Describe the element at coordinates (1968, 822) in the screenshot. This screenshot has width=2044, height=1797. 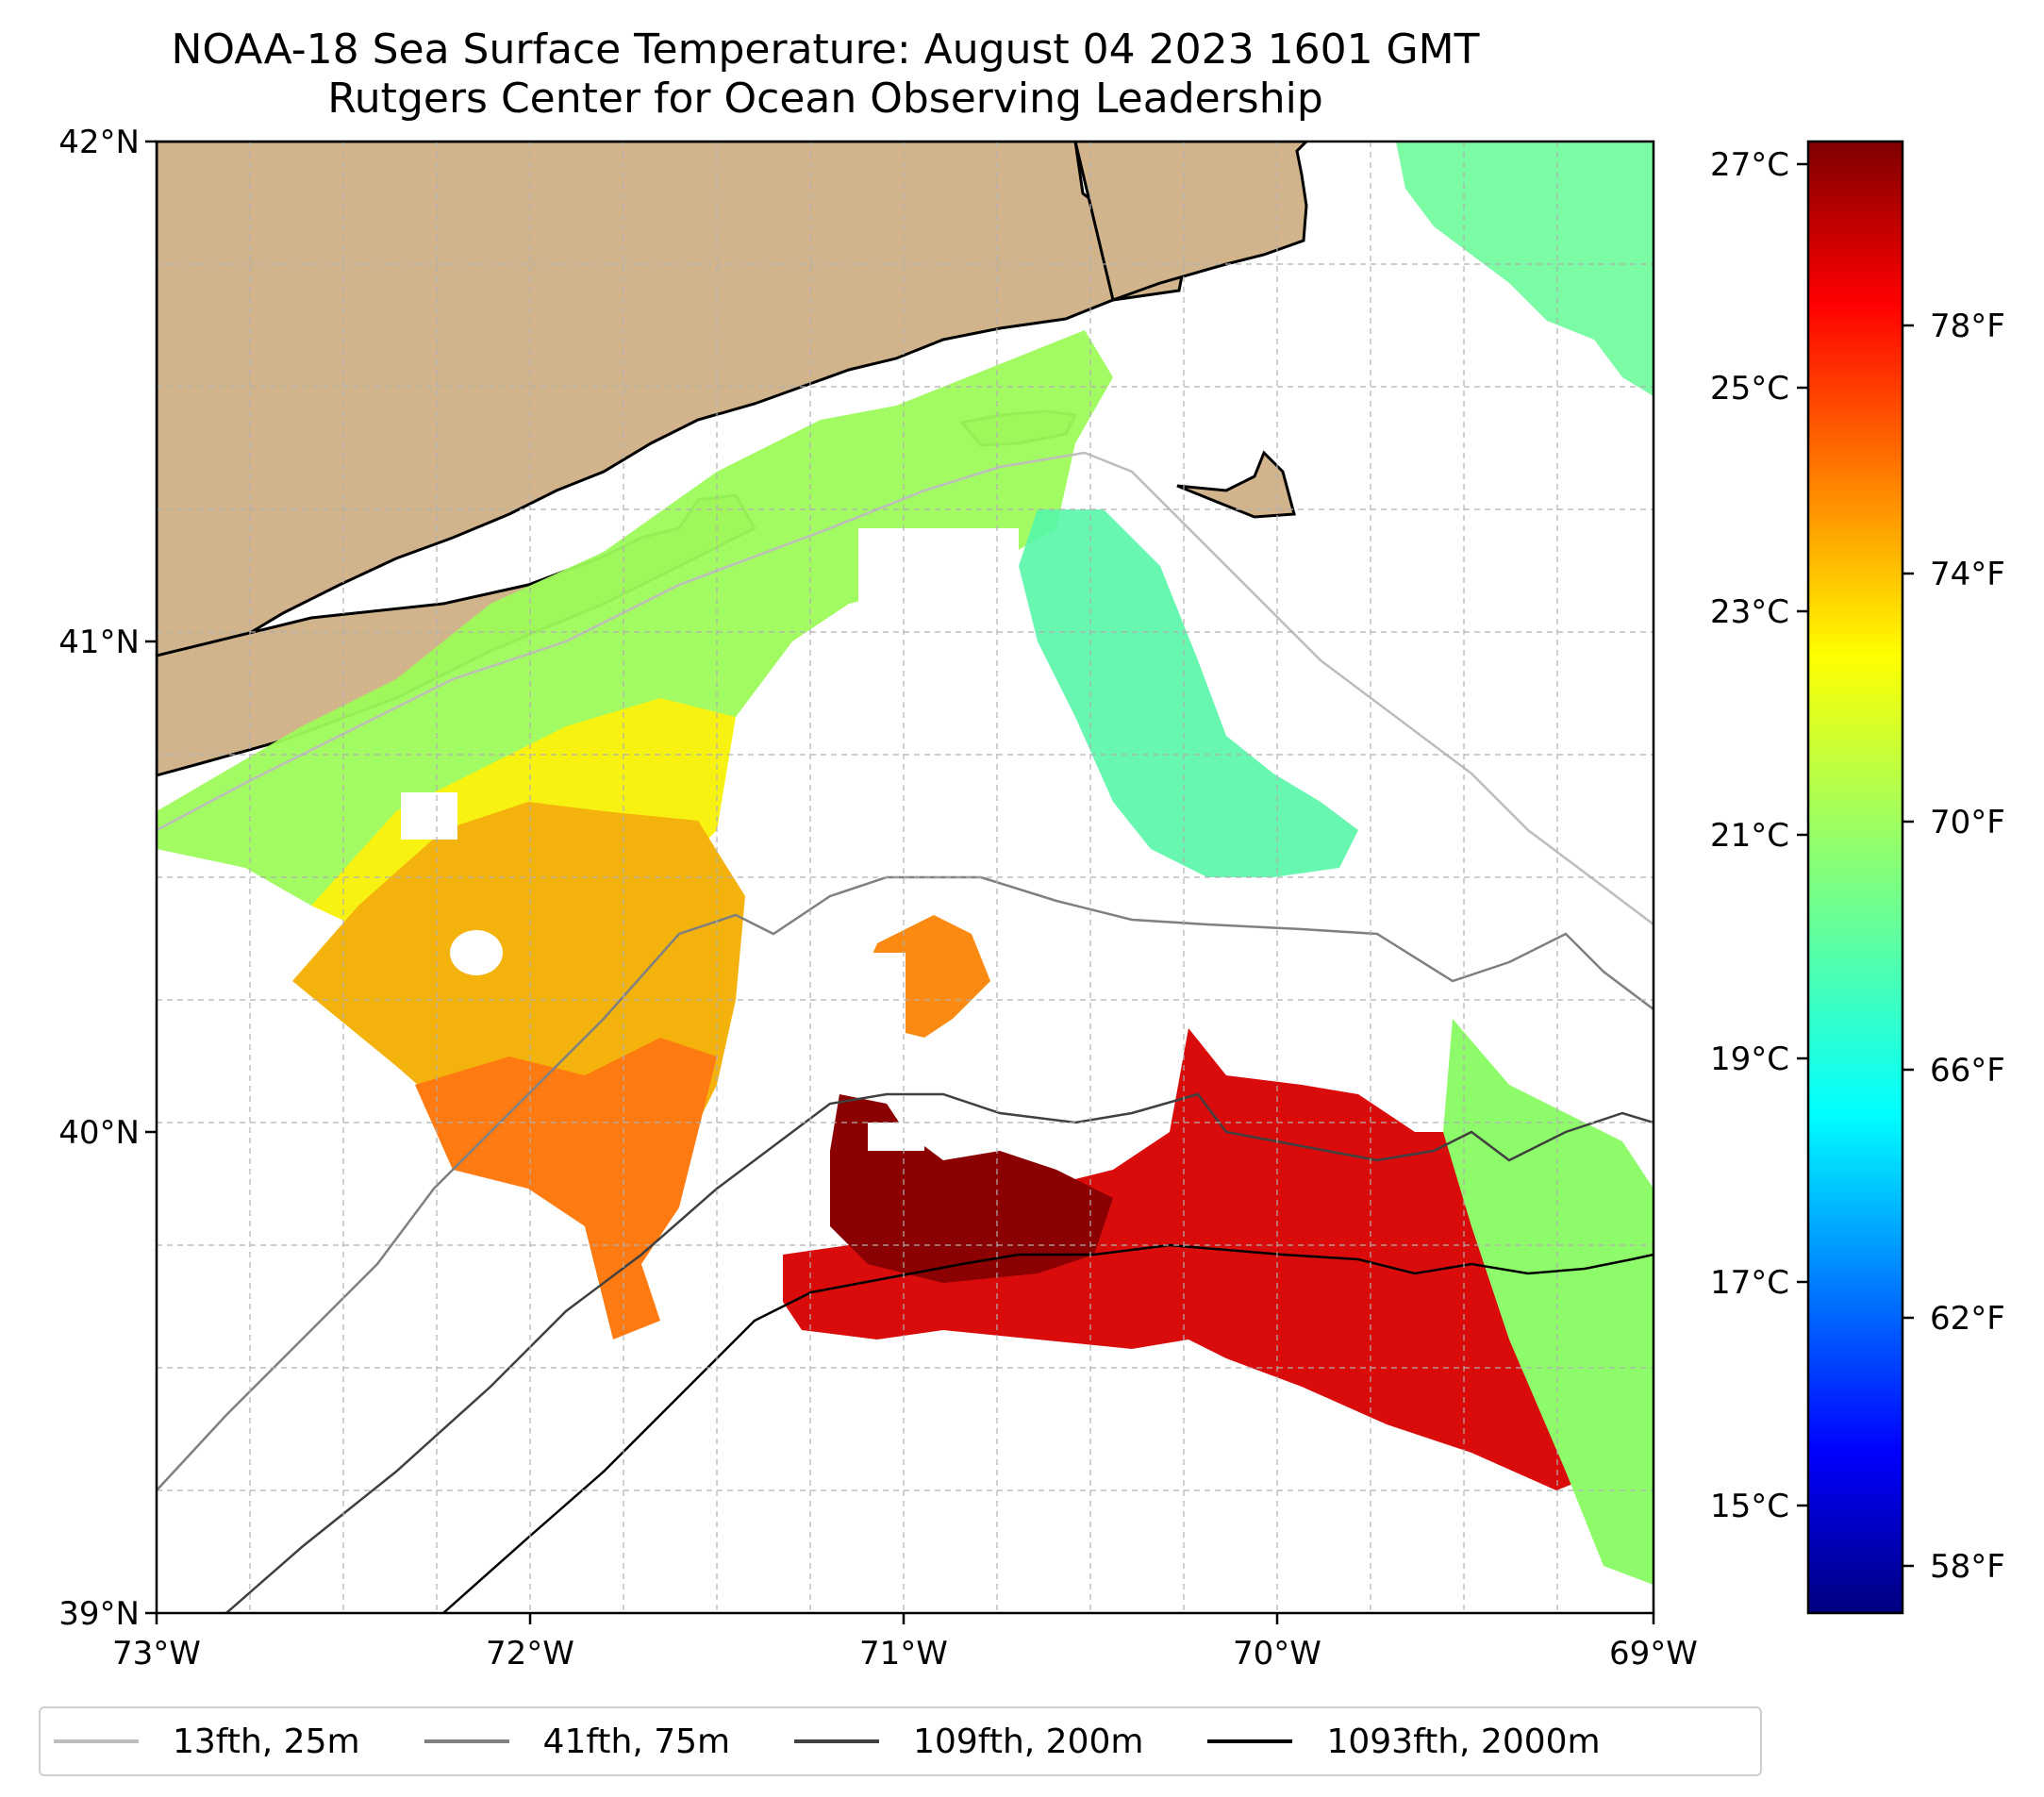
I see `fahrenheit-label: 70°F` at that location.